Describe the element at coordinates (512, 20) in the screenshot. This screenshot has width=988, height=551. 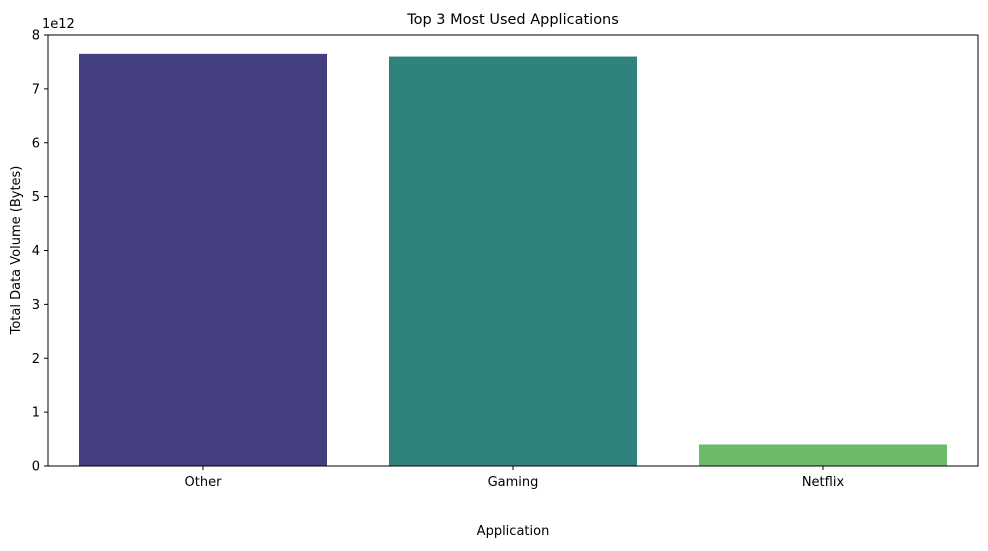
I see `chart-title: Top 3 Most Used Applications` at that location.